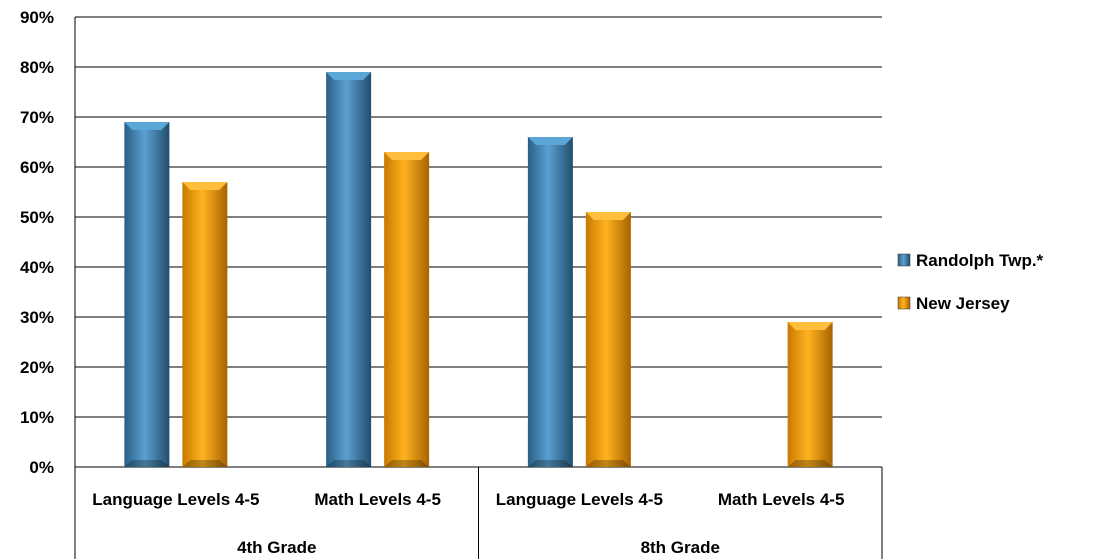 The width and height of the screenshot is (1103, 559). What do you see at coordinates (37, 217) in the screenshot?
I see `y-tick-label: 50%` at bounding box center [37, 217].